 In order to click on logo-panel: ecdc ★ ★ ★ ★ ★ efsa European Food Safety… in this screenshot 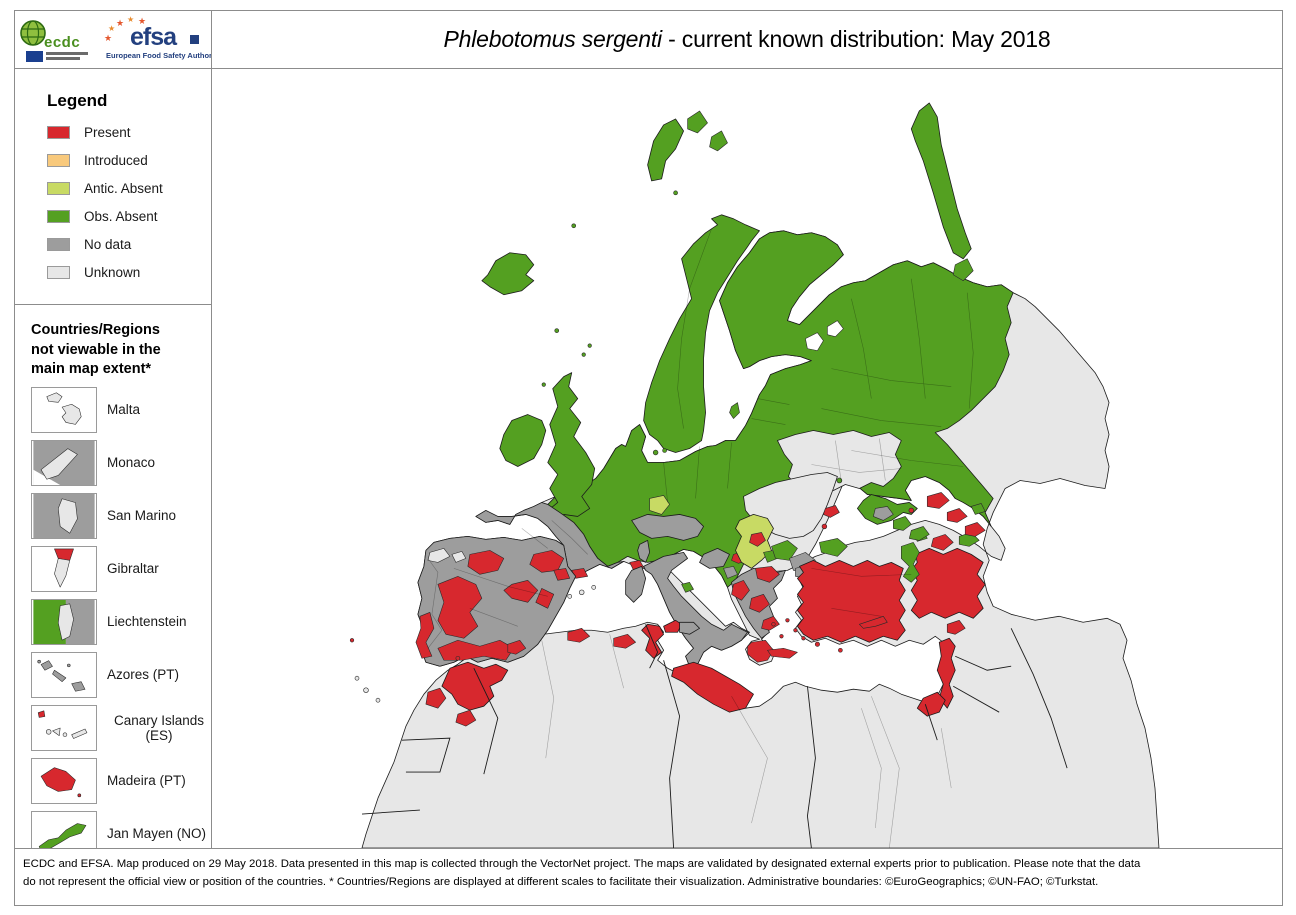, I will do `click(117, 39)`.